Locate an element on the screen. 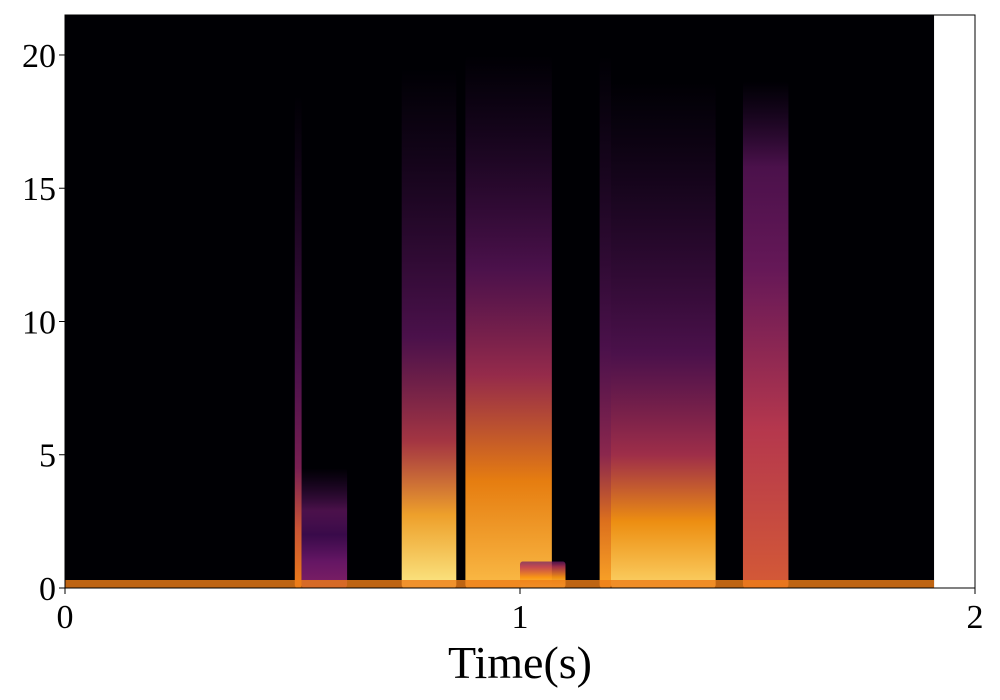 This screenshot has height=700, width=1000. y-tick-label: 10 is located at coordinates (39, 322).